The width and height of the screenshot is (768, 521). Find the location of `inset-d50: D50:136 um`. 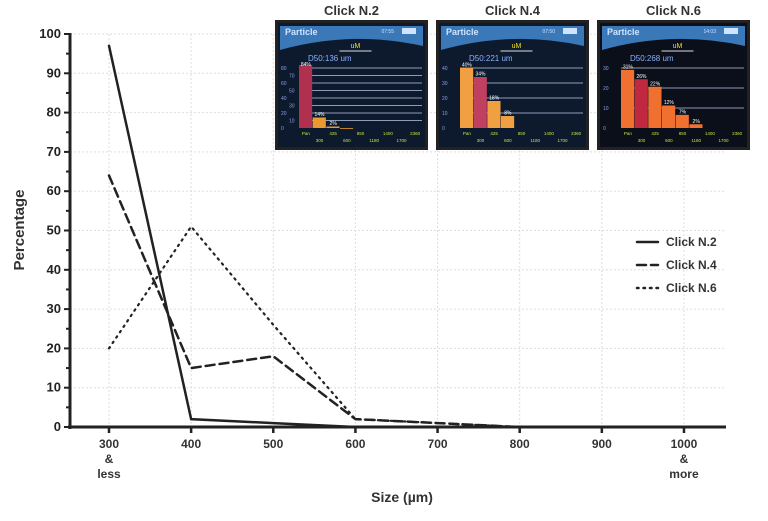

inset-d50: D50:136 um is located at coordinates (330, 58).